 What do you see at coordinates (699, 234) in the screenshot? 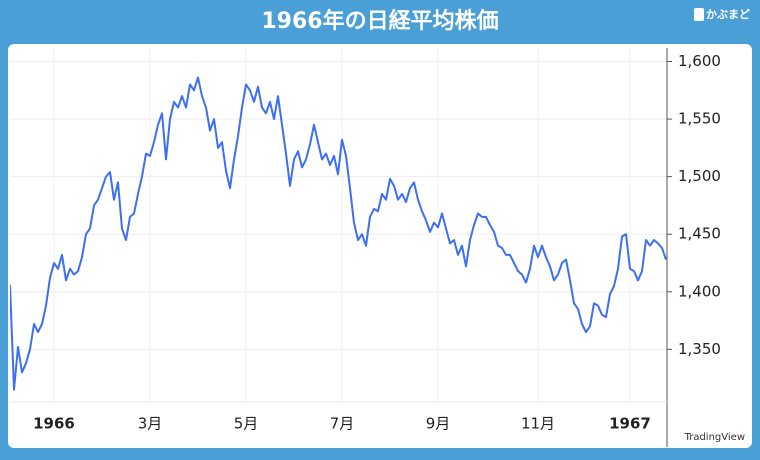
I see `y-tick-label: 1,450` at bounding box center [699, 234].